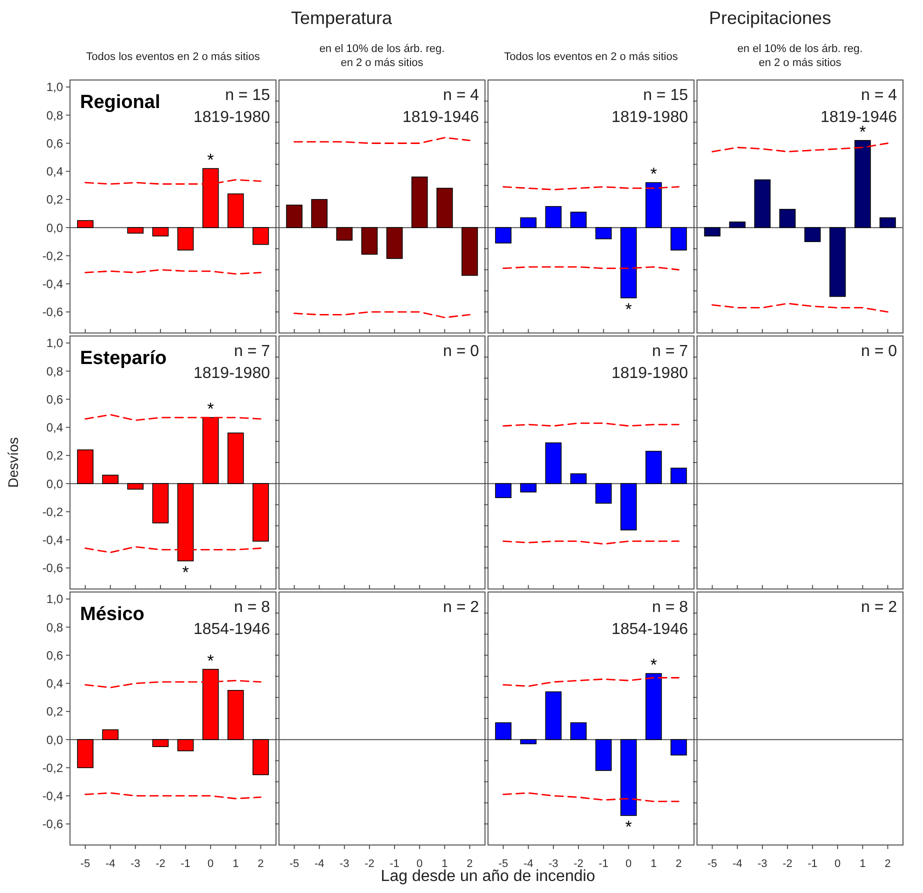  I want to click on chart-title: Precipitaciones, so click(770, 18).